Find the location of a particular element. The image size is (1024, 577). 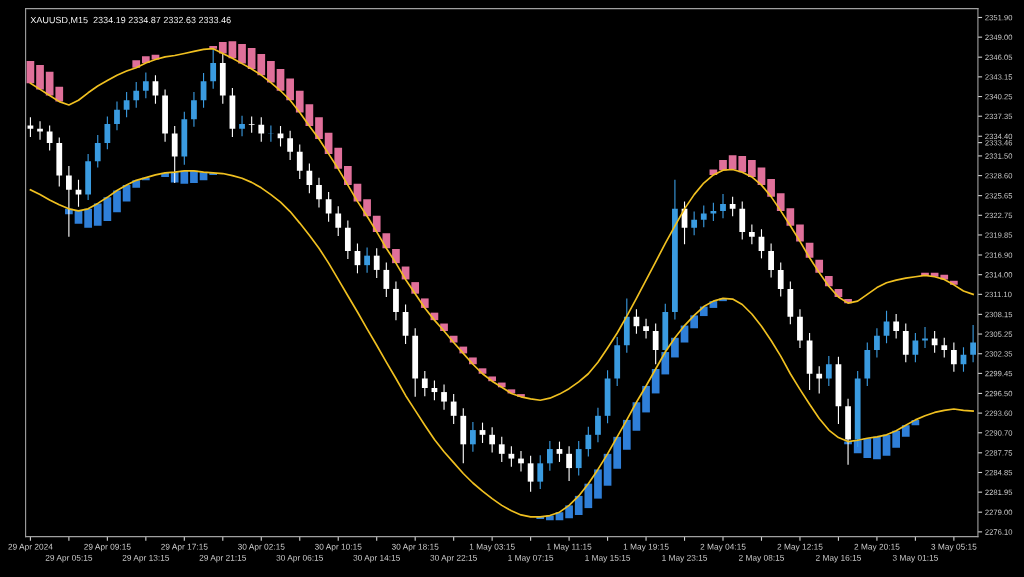

x-tick-label: 2 May 04:15 is located at coordinates (723, 547).